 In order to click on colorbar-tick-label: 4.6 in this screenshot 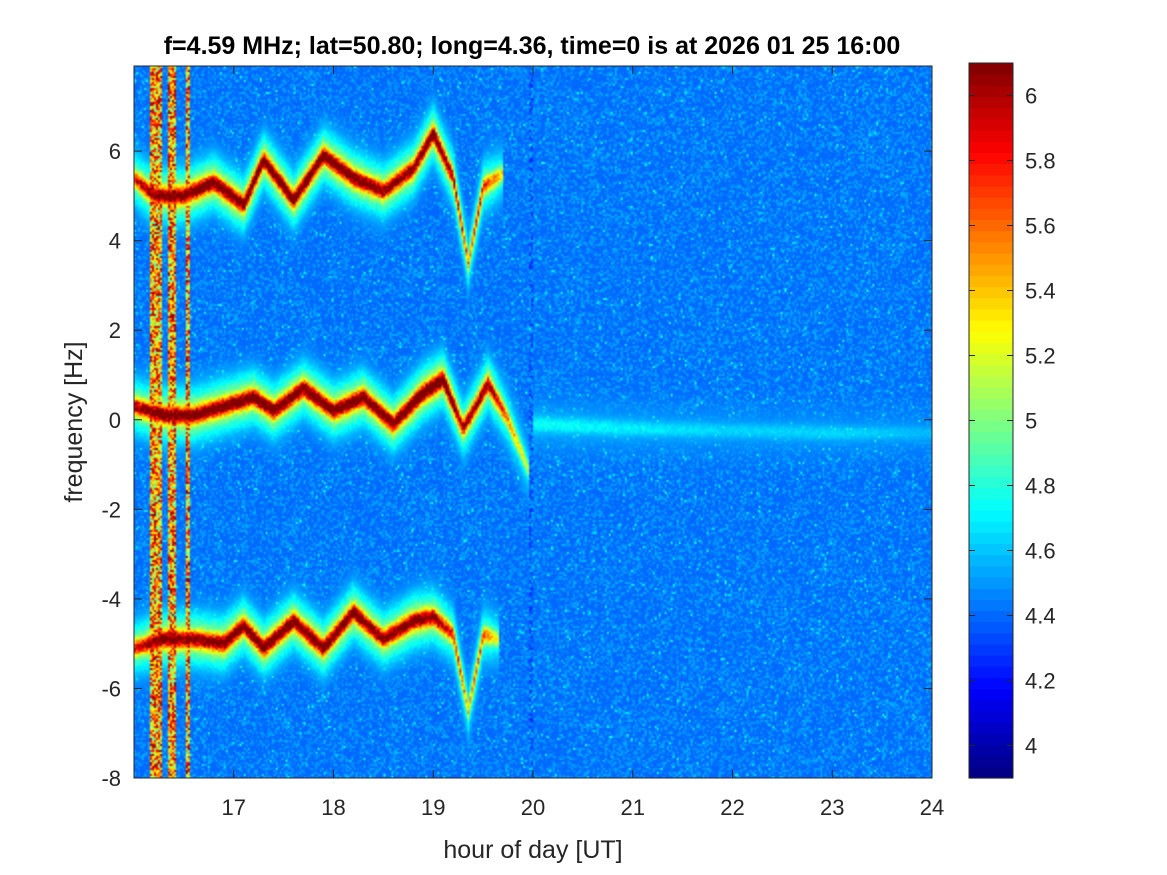, I will do `click(1040, 551)`.